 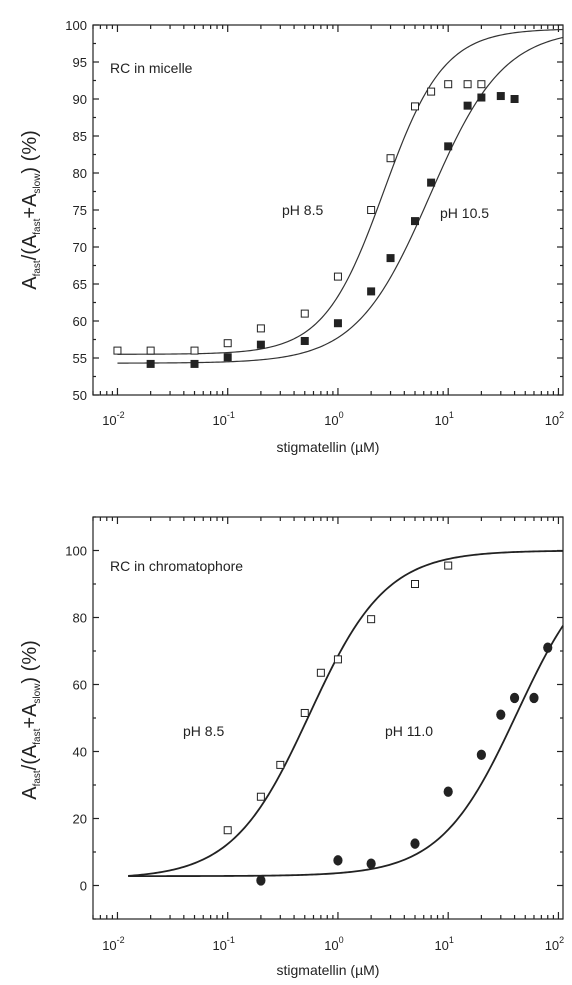 What do you see at coordinates (176, 566) in the screenshot?
I see `panel-annotation: RC in chromatophore` at bounding box center [176, 566].